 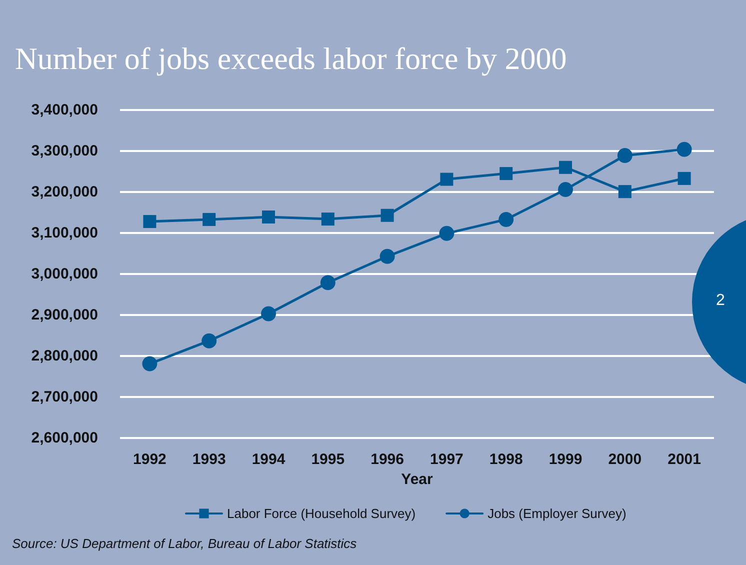 I want to click on legend-label: Jobs (Employer Survey), so click(x=557, y=513).